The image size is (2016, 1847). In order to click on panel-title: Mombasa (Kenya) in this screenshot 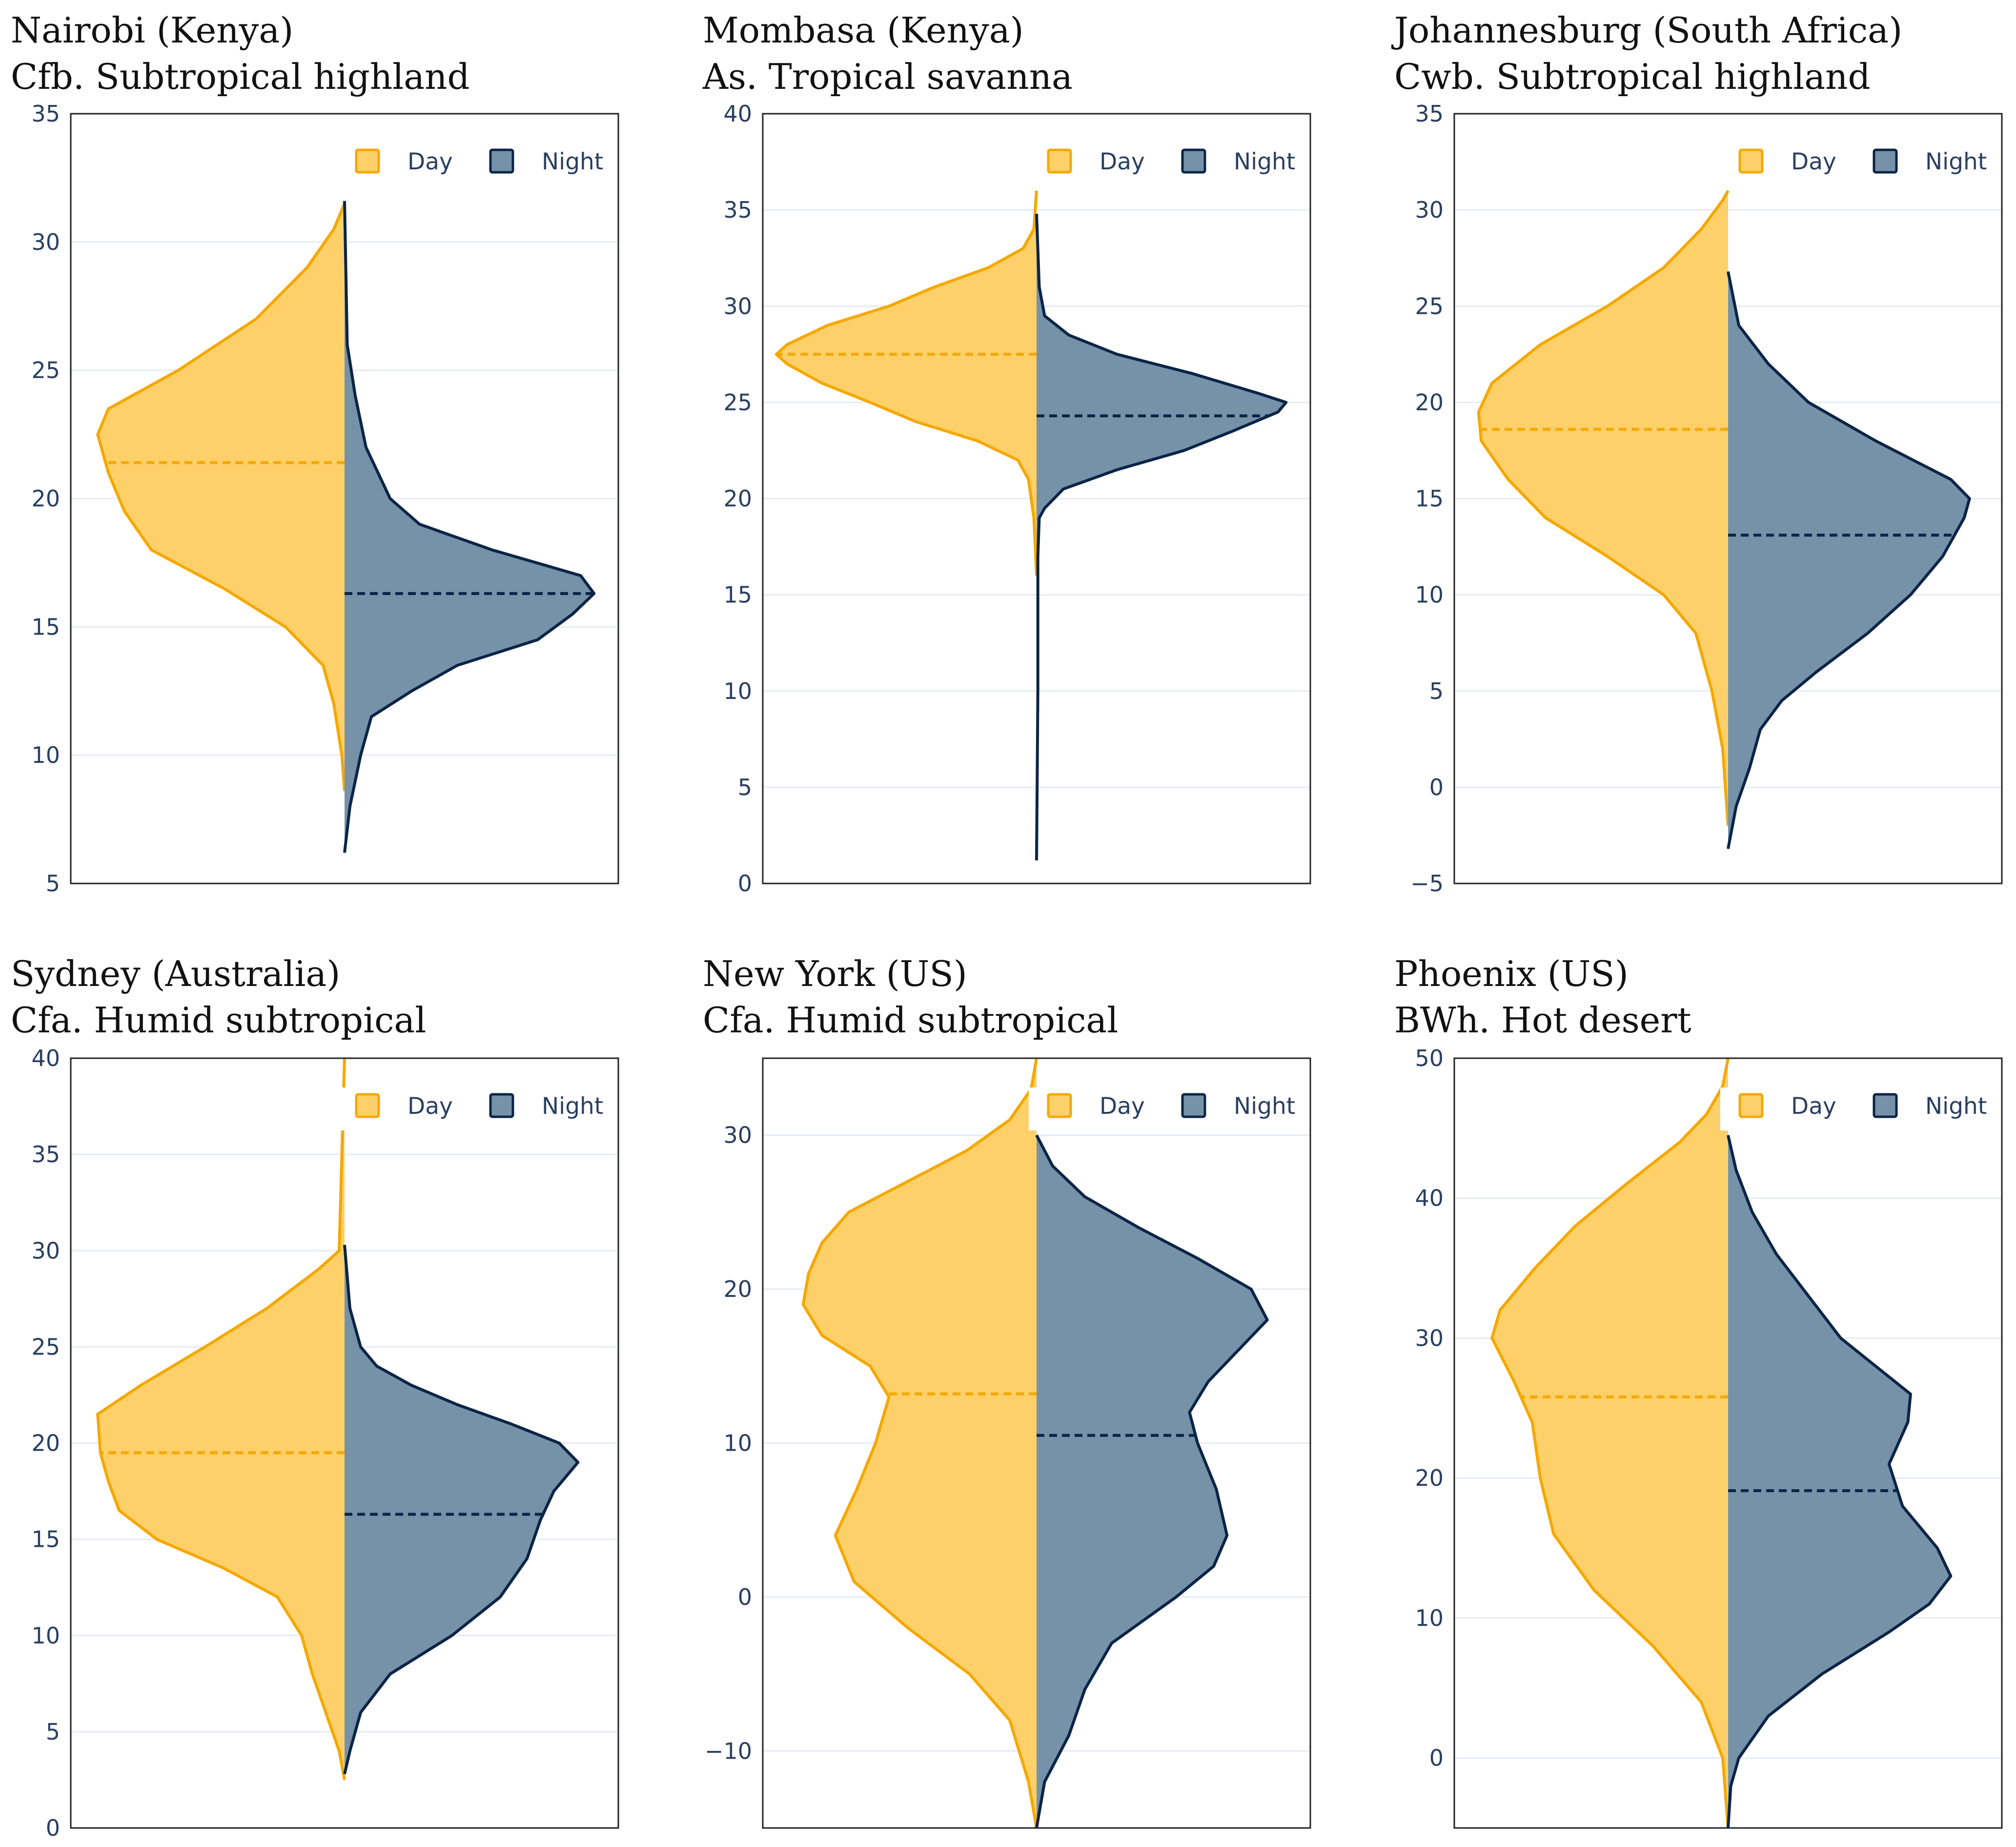, I will do `click(863, 30)`.